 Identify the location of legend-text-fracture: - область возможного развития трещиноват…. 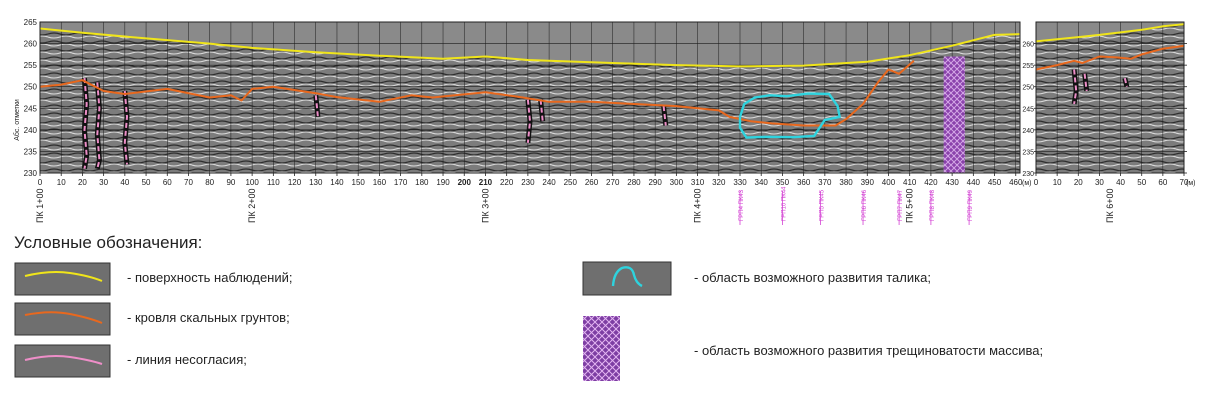
(868, 350).